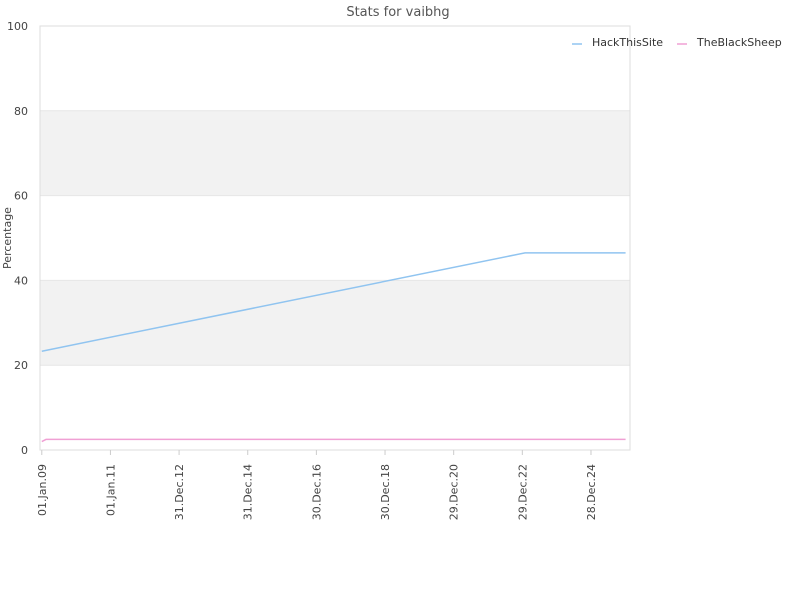 The width and height of the screenshot is (800, 600). Describe the element at coordinates (316, 492) in the screenshot. I see `x-tick-label: 30.Dec.16` at that location.